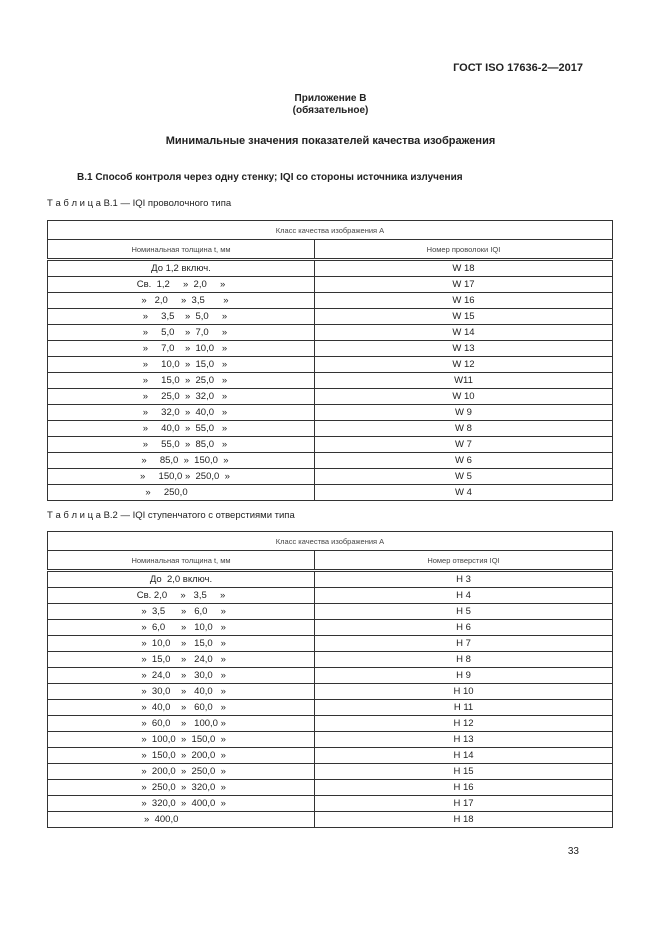 The image size is (661, 935). I want to click on table-row: » 15,0 » 25,0 » W11, so click(330, 380).